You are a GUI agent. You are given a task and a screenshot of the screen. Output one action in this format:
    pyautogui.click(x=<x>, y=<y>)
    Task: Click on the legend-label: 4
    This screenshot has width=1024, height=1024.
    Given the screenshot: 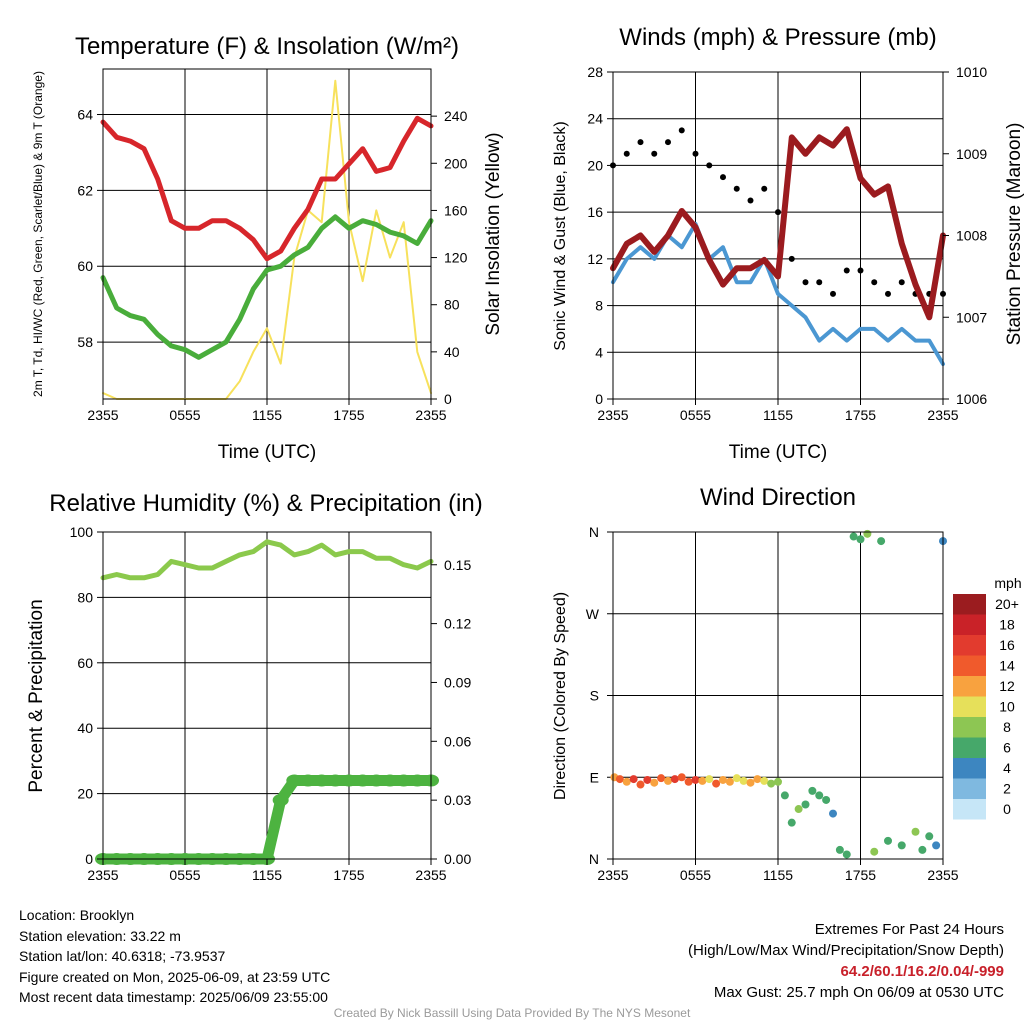 What is the action you would take?
    pyautogui.click(x=1007, y=768)
    